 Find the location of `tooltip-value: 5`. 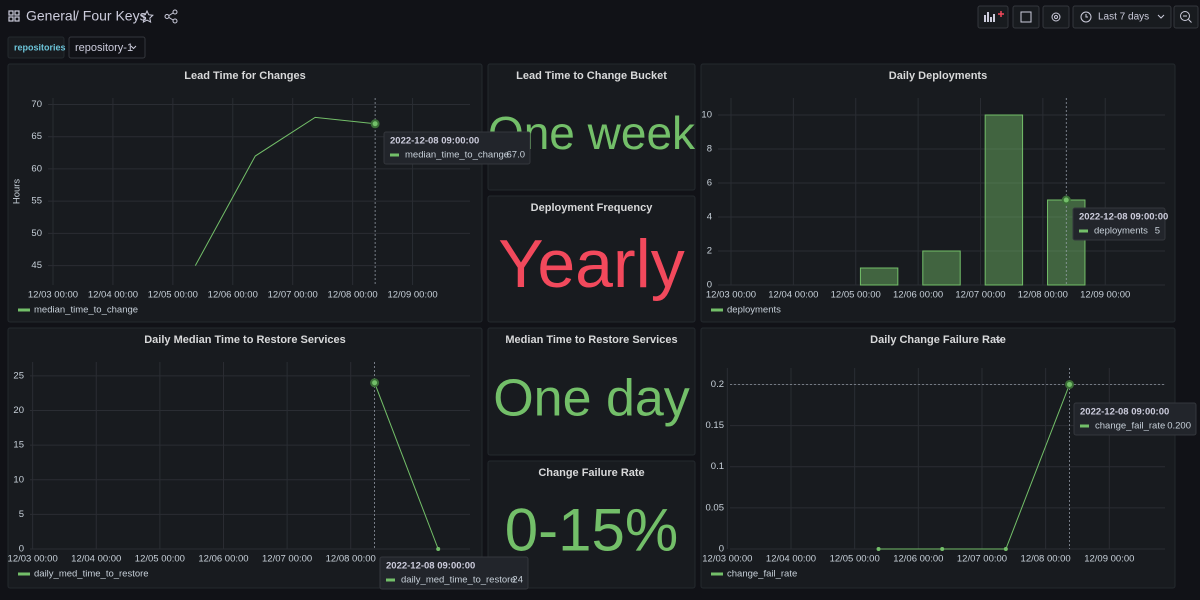

tooltip-value: 5 is located at coordinates (1157, 231).